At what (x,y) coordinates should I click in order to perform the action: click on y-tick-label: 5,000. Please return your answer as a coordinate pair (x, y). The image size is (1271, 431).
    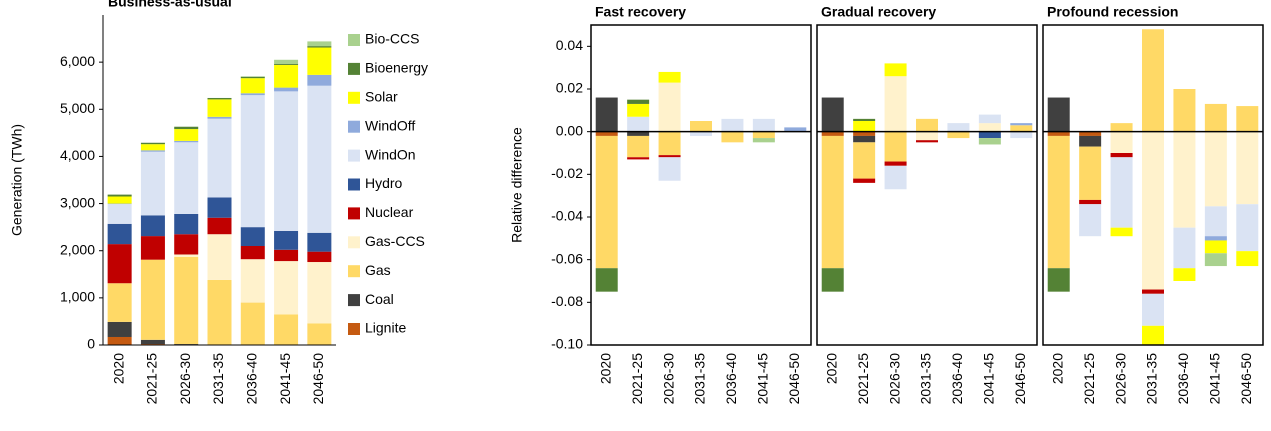
    Looking at the image, I should click on (77, 108).